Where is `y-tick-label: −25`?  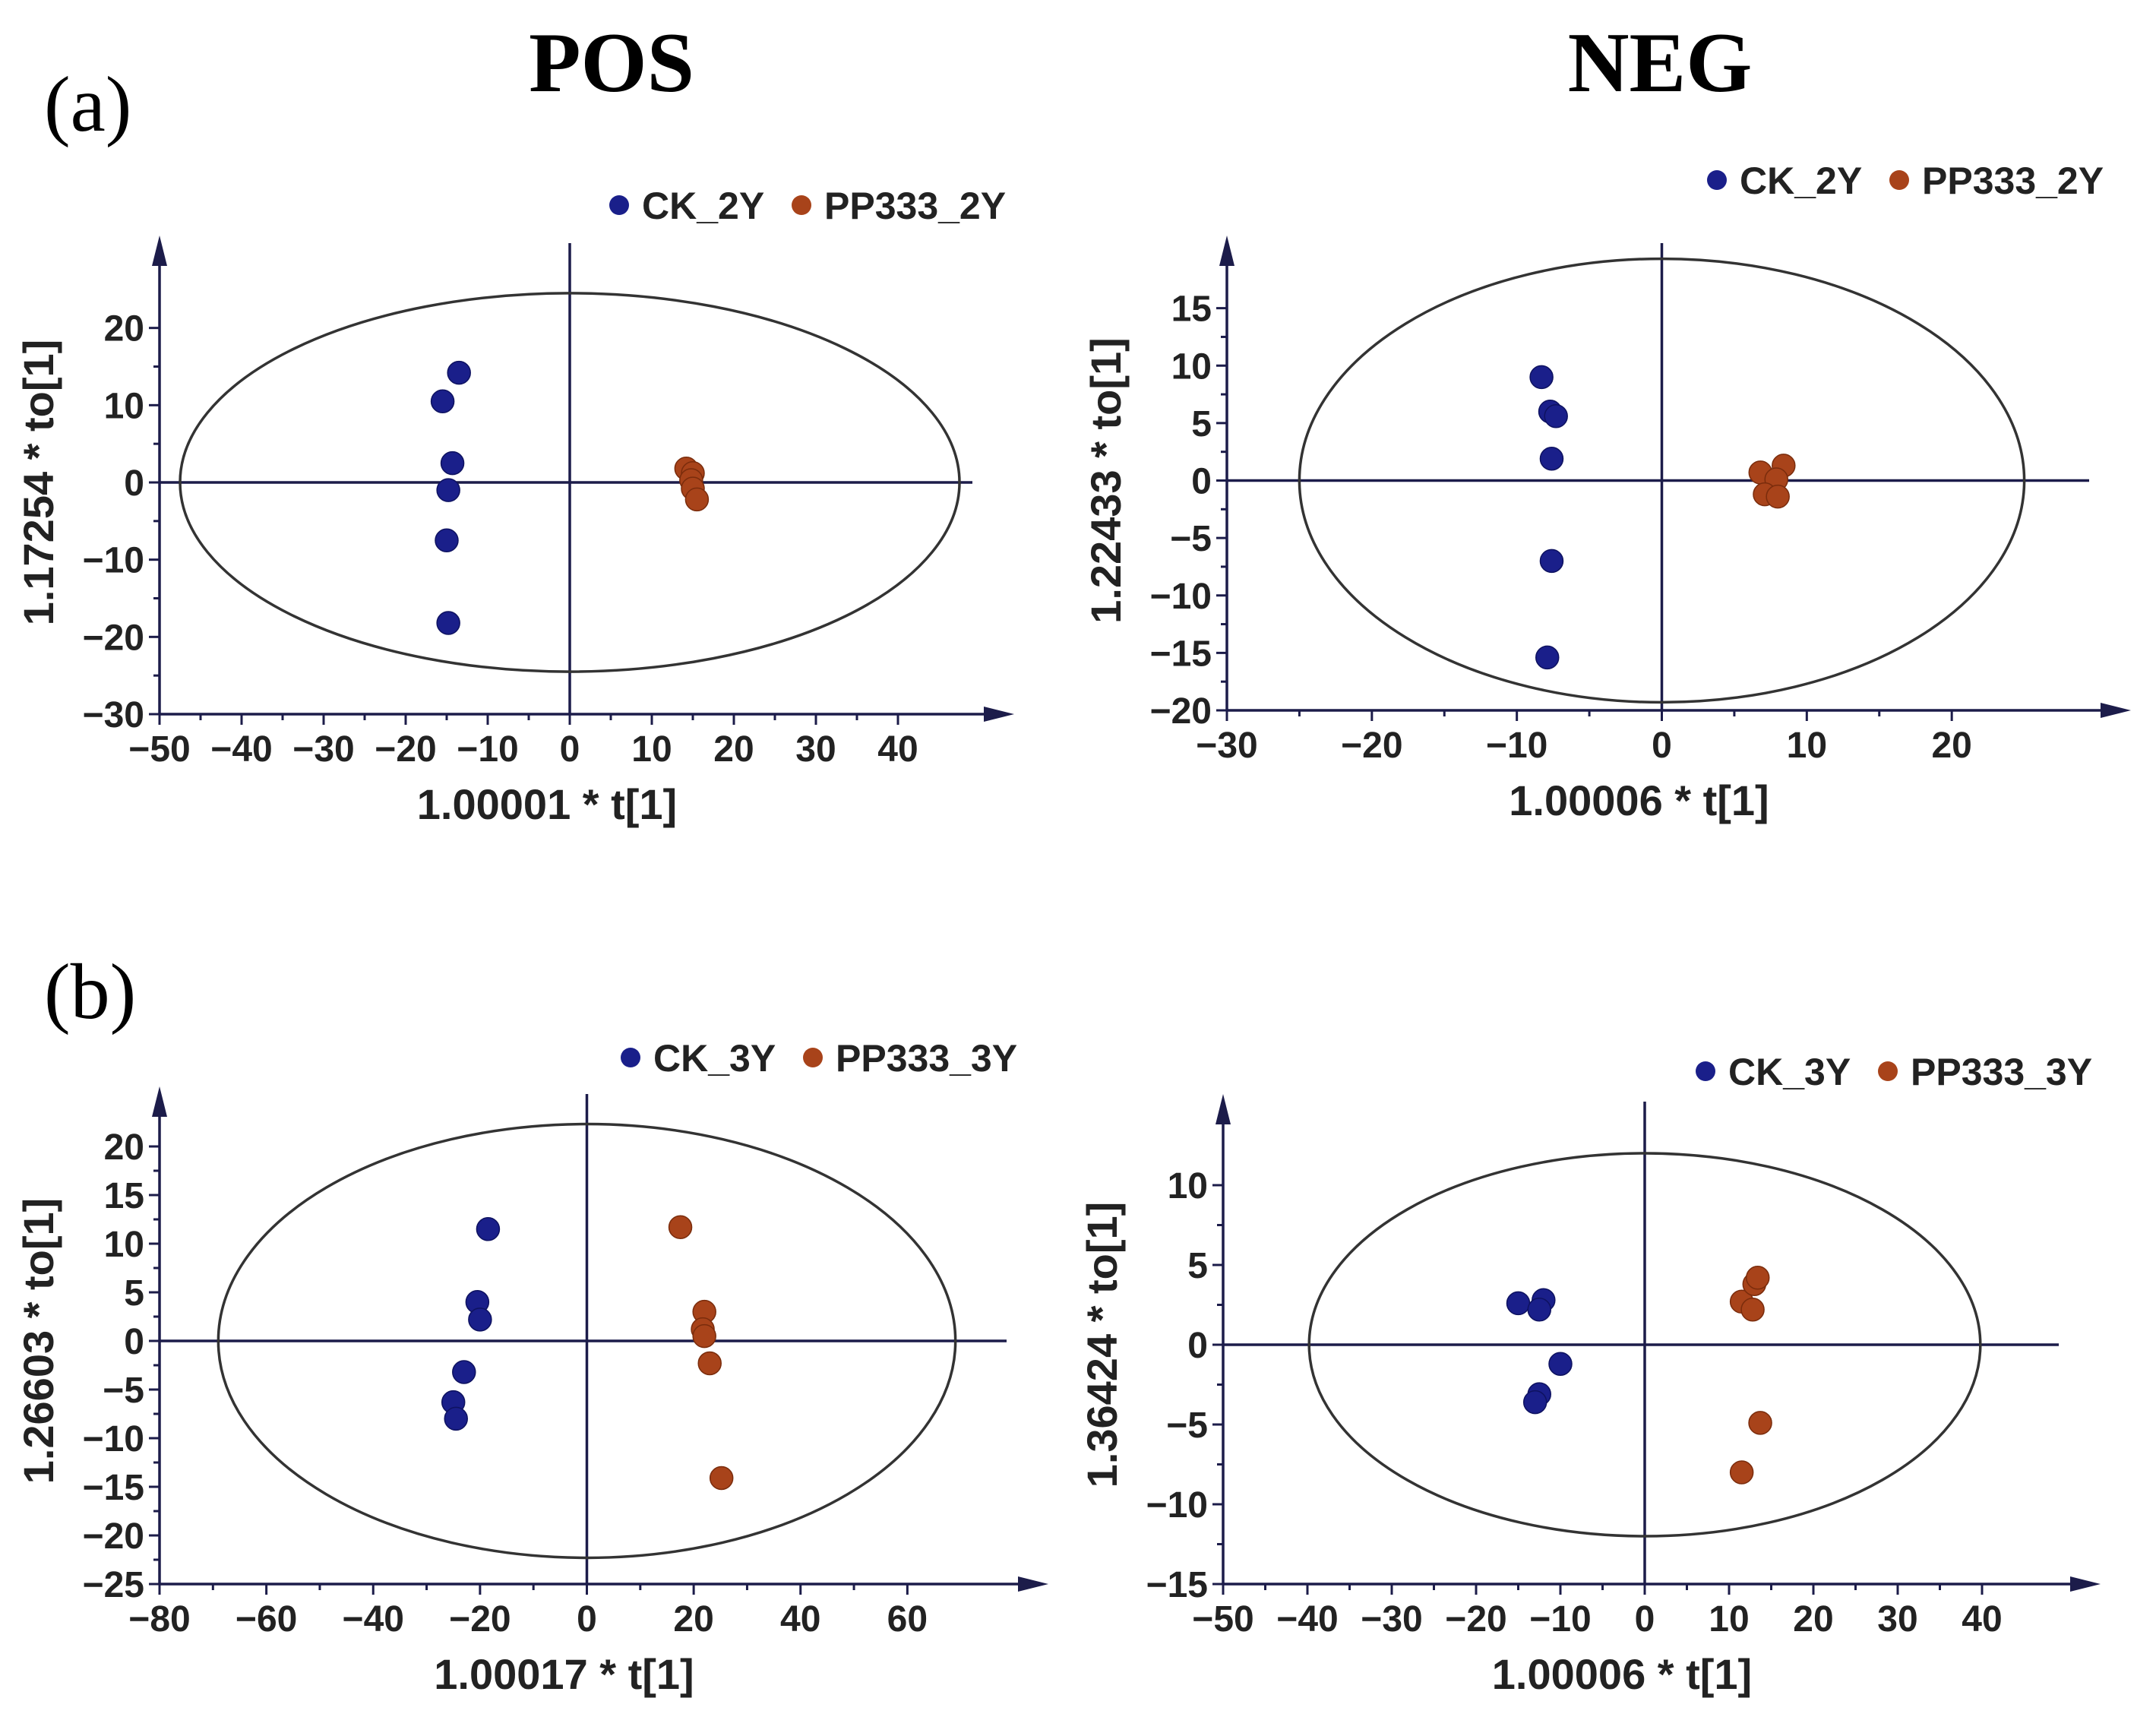 y-tick-label: −25 is located at coordinates (113, 1585).